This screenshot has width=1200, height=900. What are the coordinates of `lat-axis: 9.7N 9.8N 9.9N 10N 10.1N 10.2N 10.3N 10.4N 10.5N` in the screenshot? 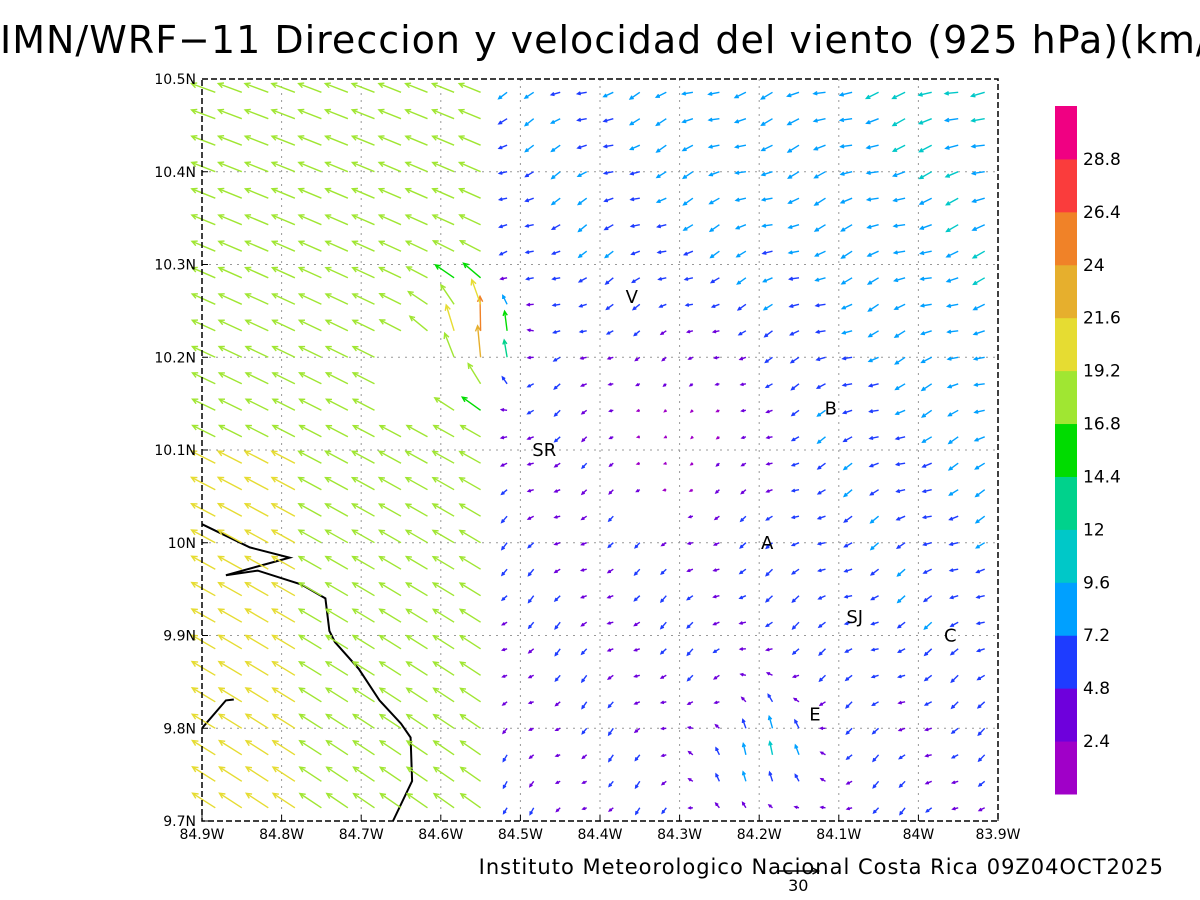 It's located at (181, 451).